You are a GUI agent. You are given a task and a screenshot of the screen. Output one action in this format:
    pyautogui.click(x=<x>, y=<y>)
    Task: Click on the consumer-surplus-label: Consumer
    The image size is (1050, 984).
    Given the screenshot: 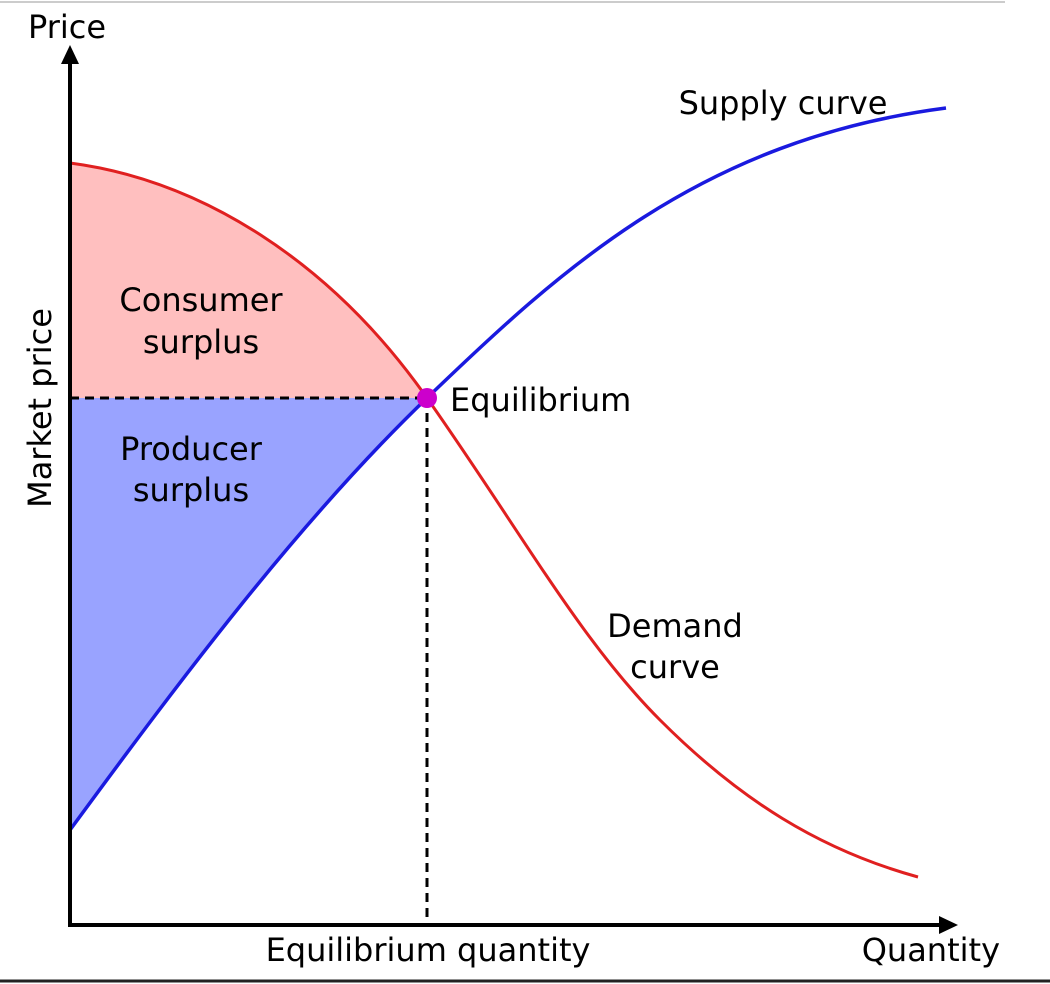 What is the action you would take?
    pyautogui.click(x=201, y=300)
    